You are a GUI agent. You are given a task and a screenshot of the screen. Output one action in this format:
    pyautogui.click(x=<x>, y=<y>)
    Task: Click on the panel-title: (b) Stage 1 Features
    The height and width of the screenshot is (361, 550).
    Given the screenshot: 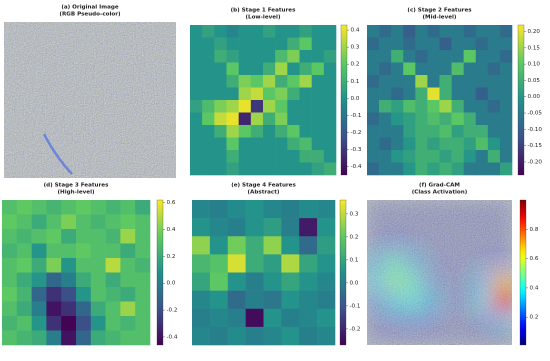 What is the action you would take?
    pyautogui.click(x=263, y=11)
    